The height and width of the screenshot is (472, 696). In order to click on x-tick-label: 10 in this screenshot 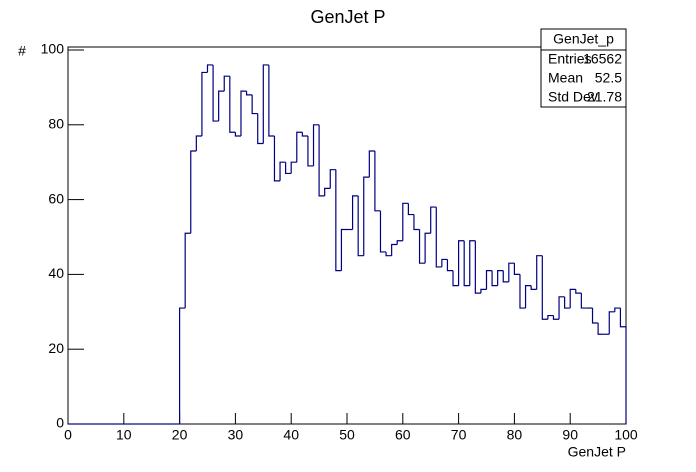, I will do `click(124, 435)`.